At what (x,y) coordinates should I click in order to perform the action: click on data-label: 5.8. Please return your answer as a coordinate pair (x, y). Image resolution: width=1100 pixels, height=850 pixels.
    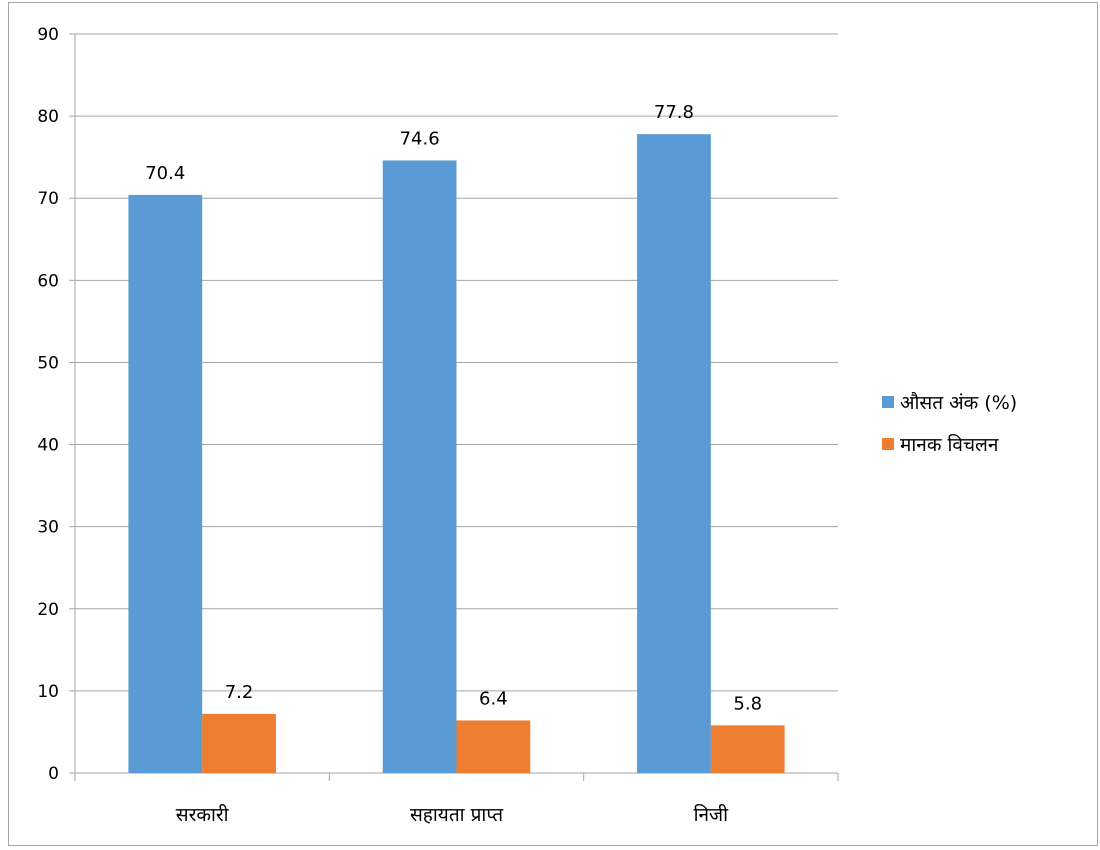
    Looking at the image, I should click on (747, 703).